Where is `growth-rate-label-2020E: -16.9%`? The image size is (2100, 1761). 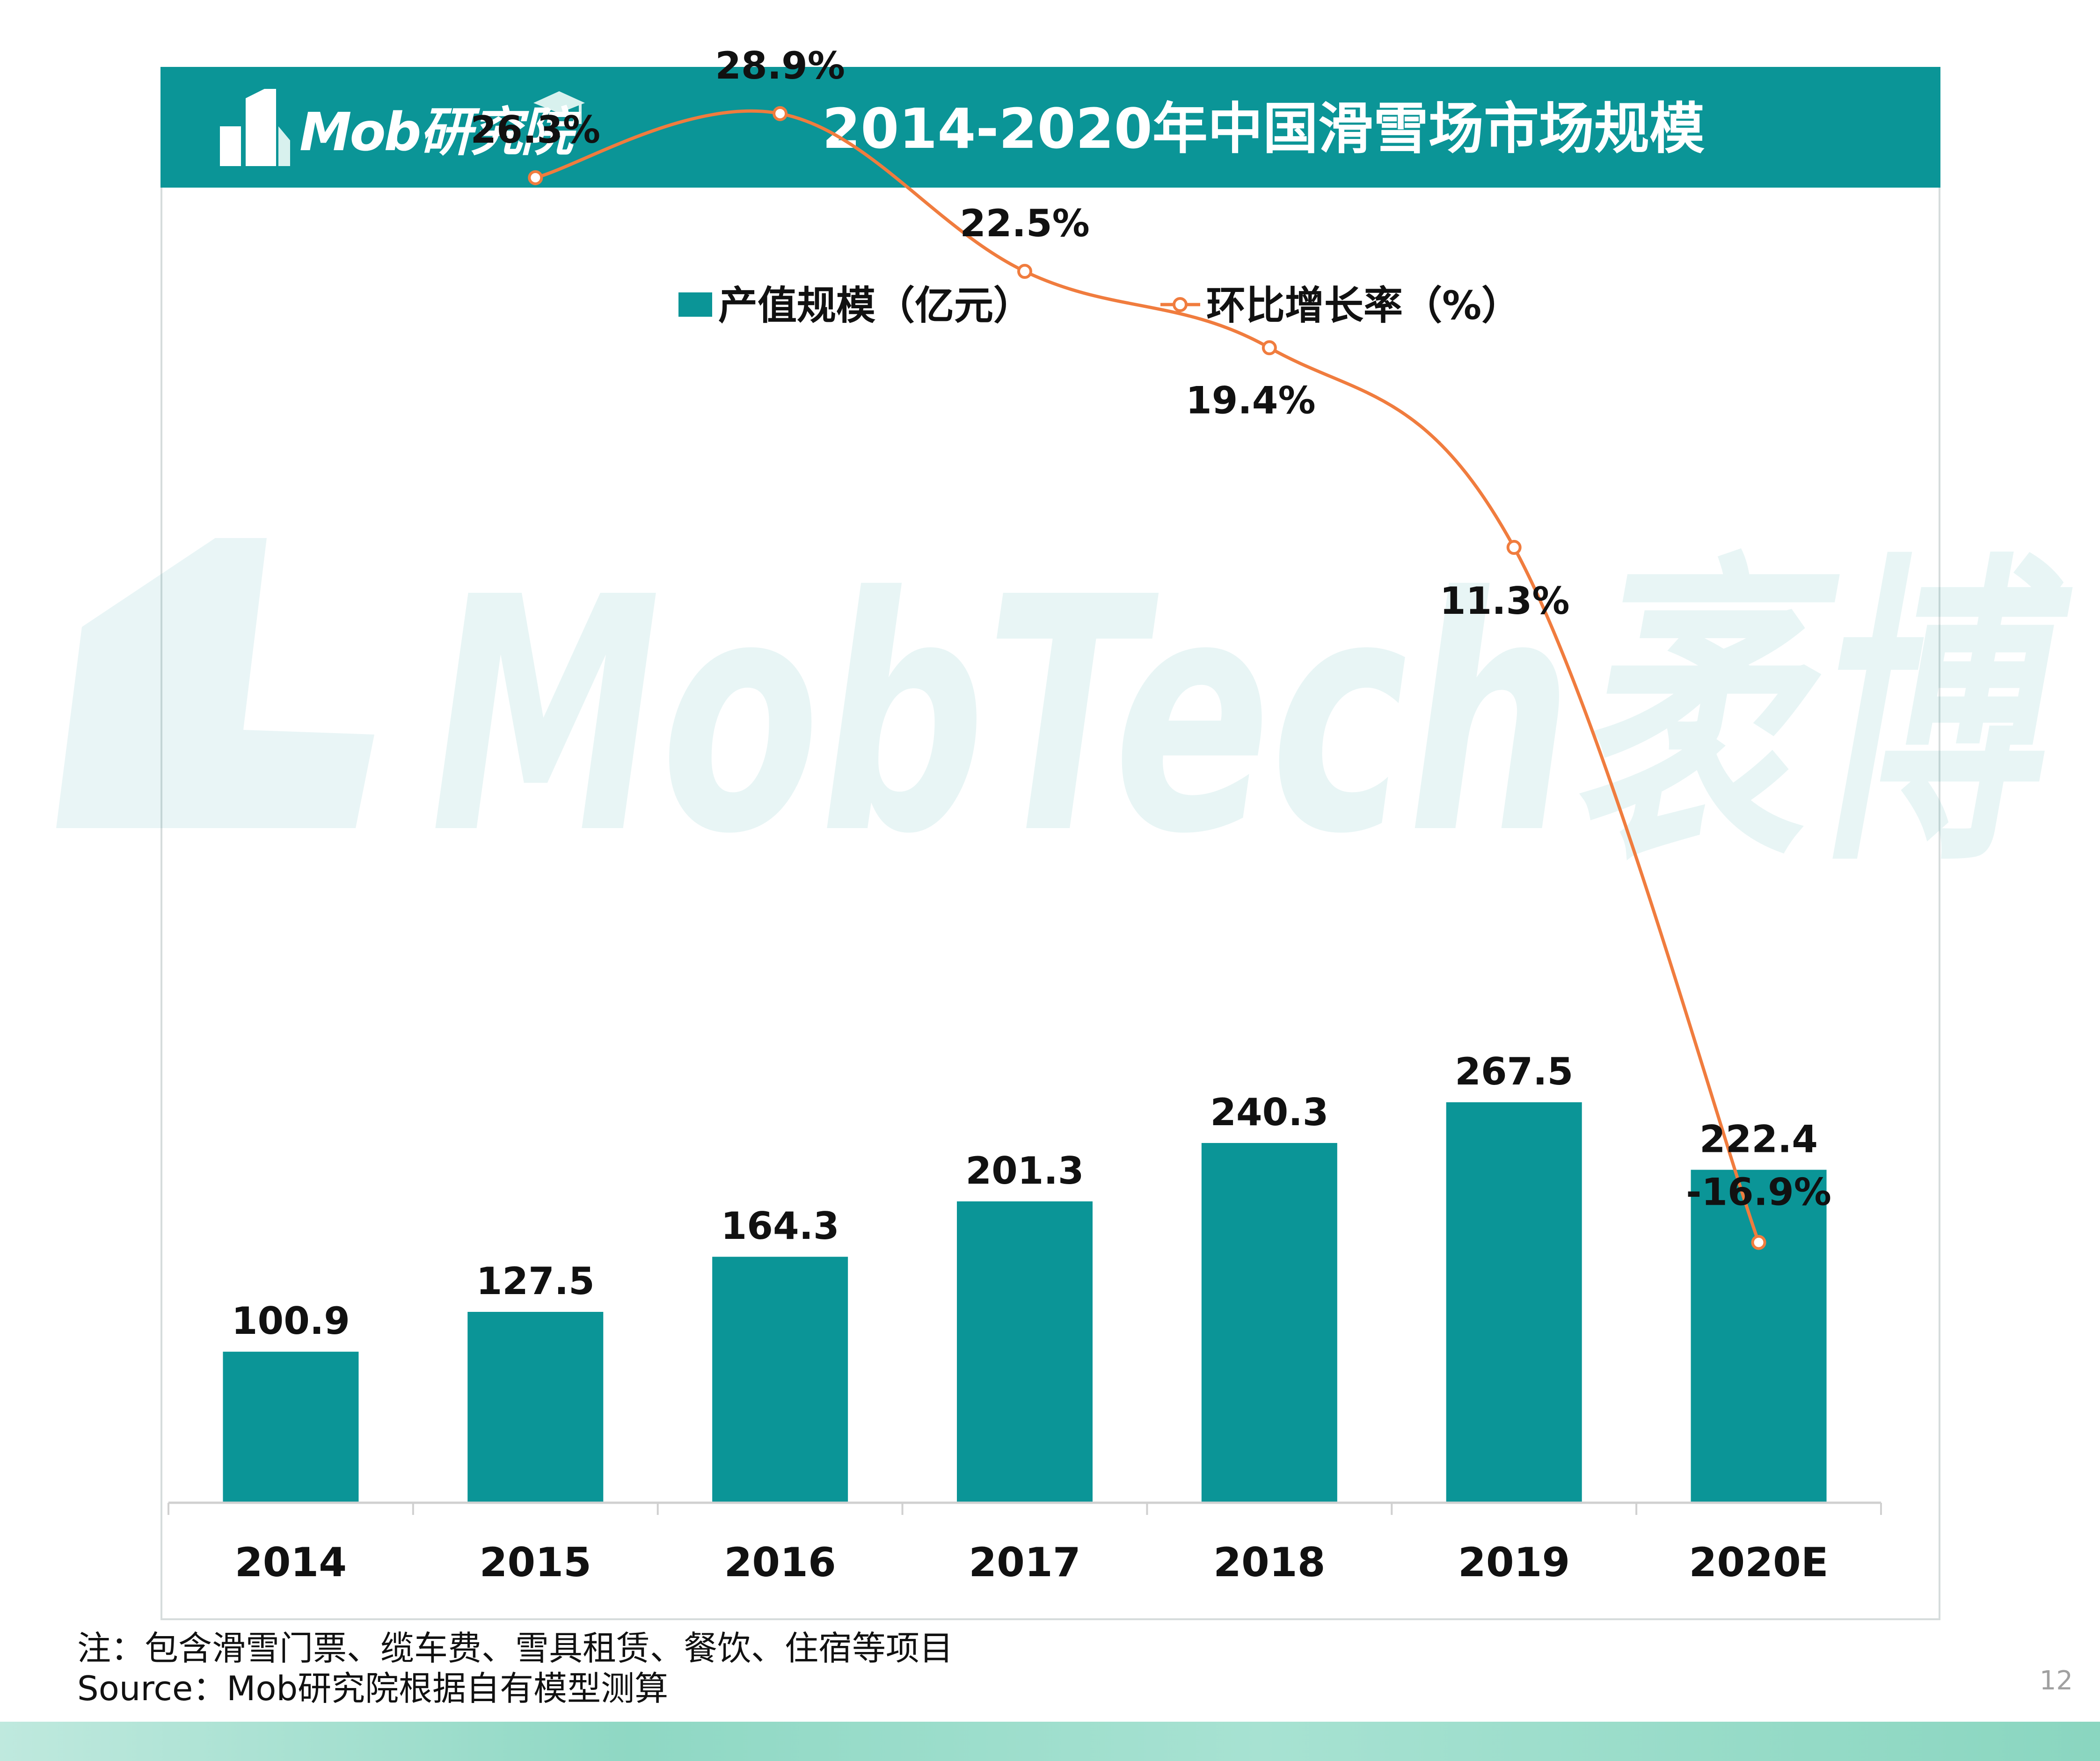
growth-rate-label-2020E: -16.9% is located at coordinates (1758, 1192).